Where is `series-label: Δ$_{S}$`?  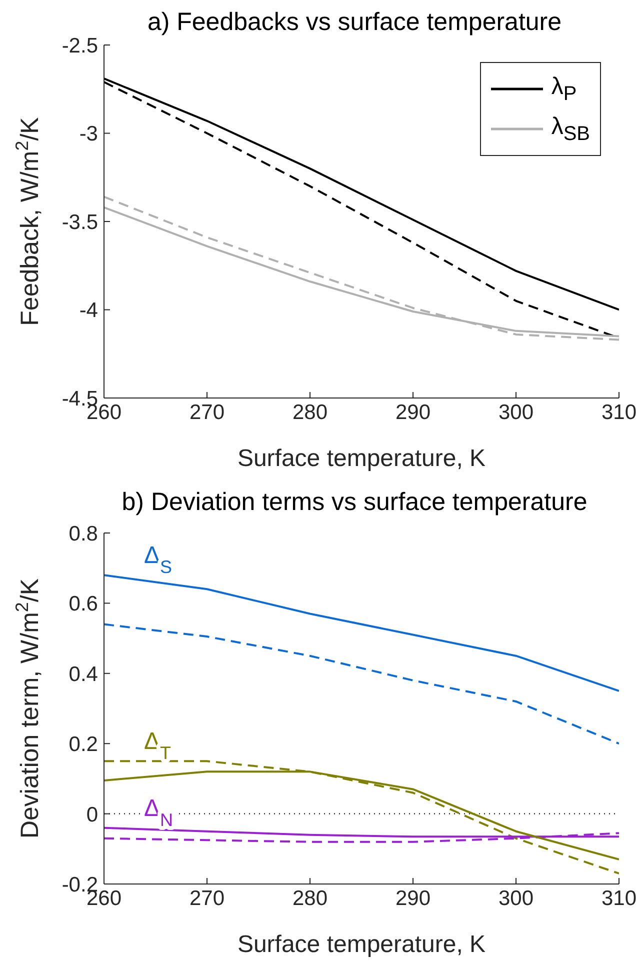 series-label: Δ$_{S}$ is located at coordinates (158, 560).